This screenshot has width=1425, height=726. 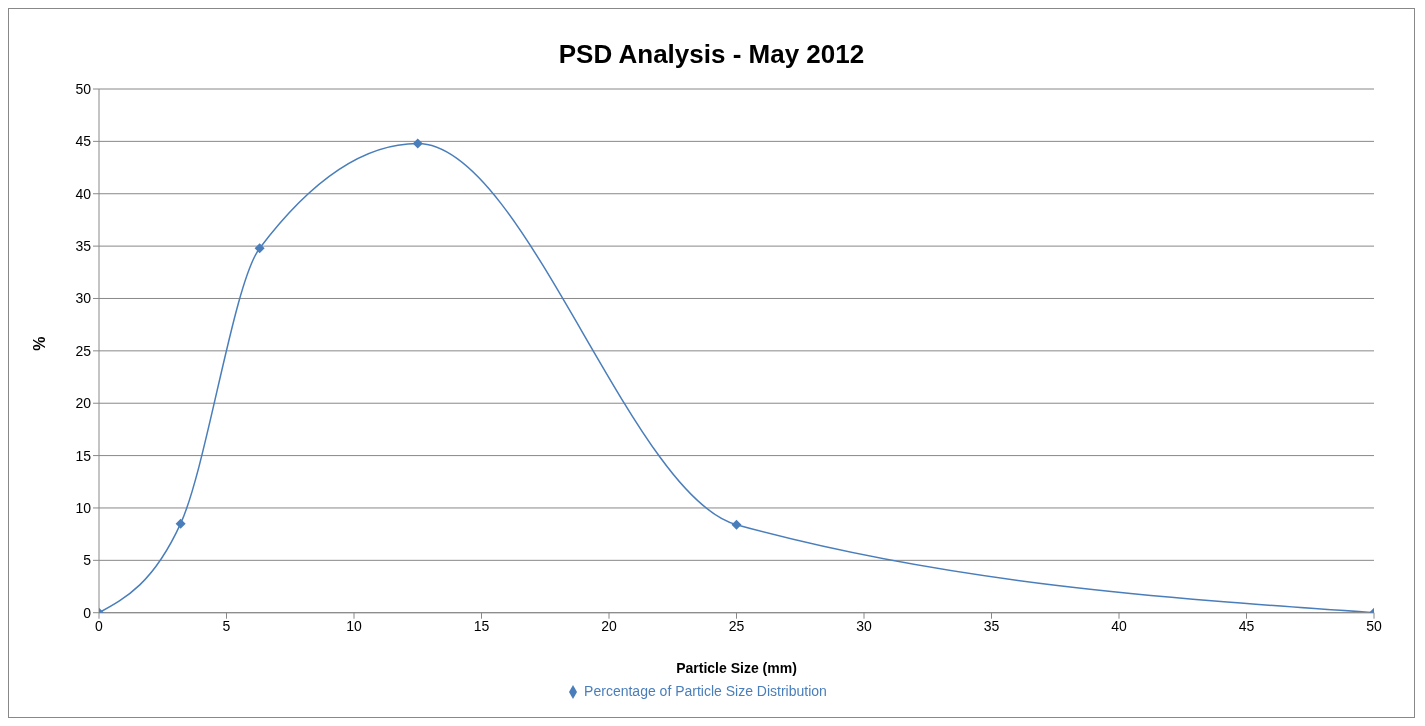 What do you see at coordinates (864, 625) in the screenshot?
I see `x-tick-label: 30` at bounding box center [864, 625].